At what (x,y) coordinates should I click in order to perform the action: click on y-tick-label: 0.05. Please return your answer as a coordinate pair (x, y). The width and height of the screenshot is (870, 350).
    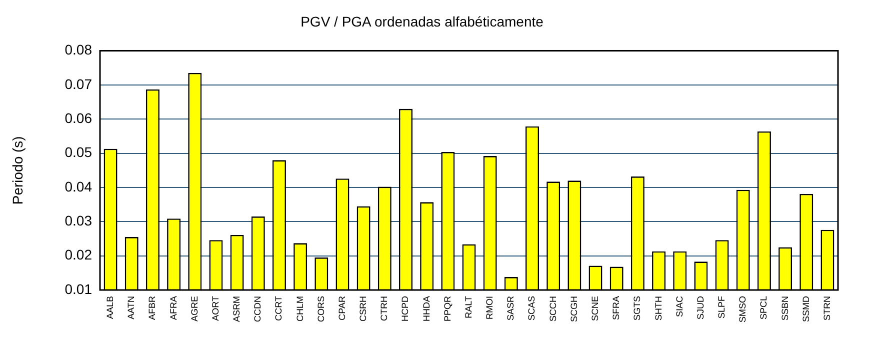
    Looking at the image, I should click on (78, 152).